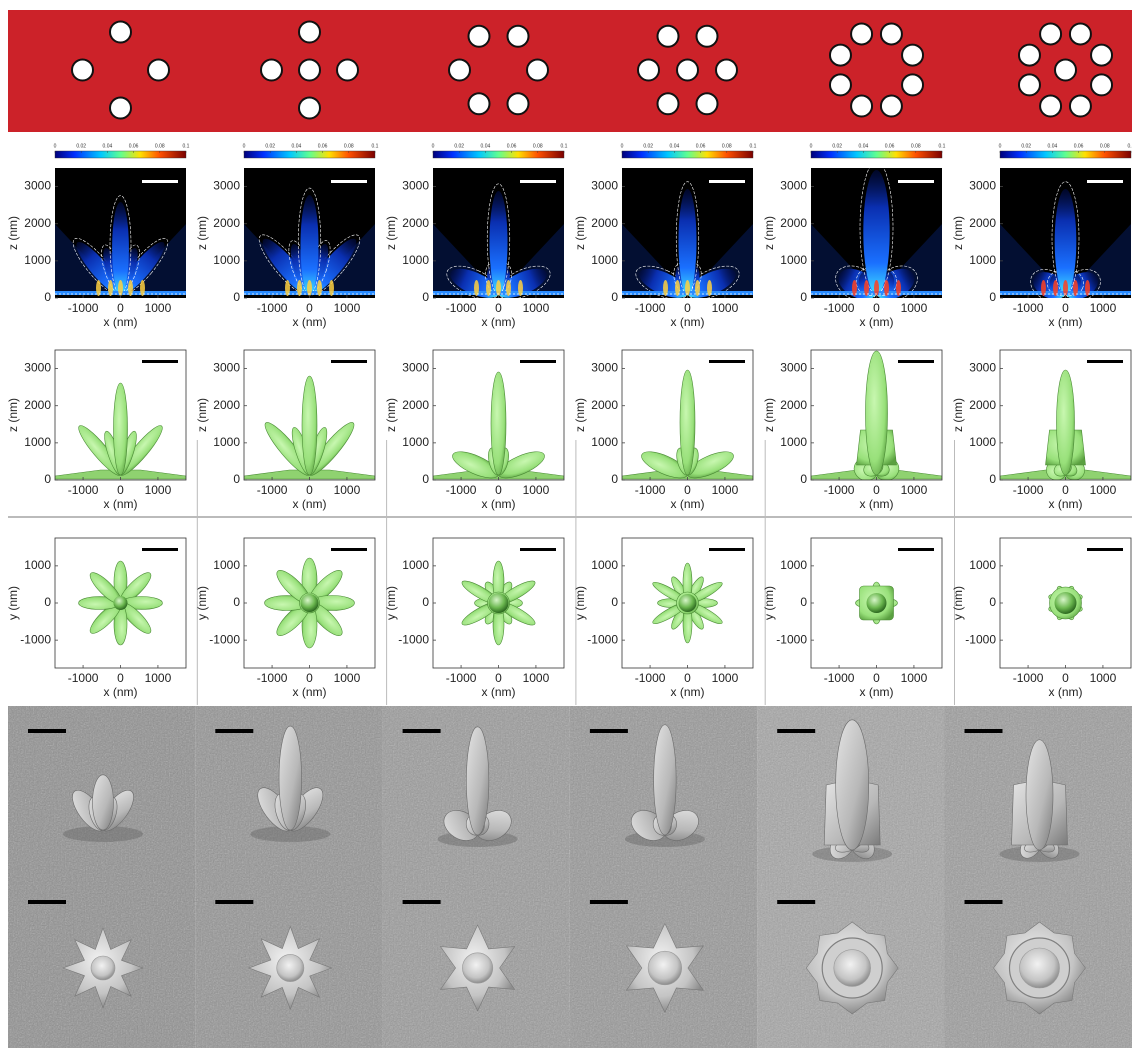 The image size is (1132, 1048). Describe the element at coordinates (309, 259) in the screenshot. I see `field-fan` at that location.